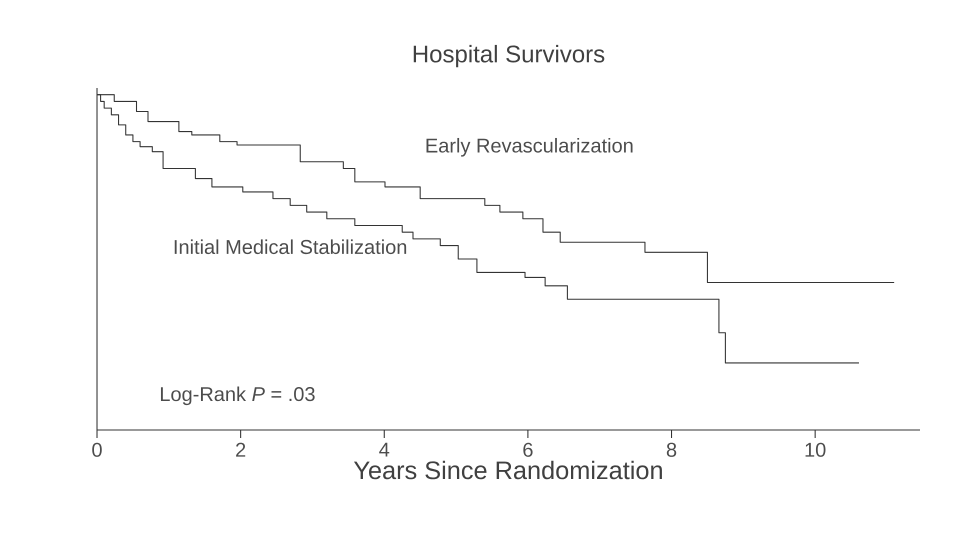 The height and width of the screenshot is (537, 955). What do you see at coordinates (237, 396) in the screenshot?
I see `annotation: Log-Rank P = .03` at bounding box center [237, 396].